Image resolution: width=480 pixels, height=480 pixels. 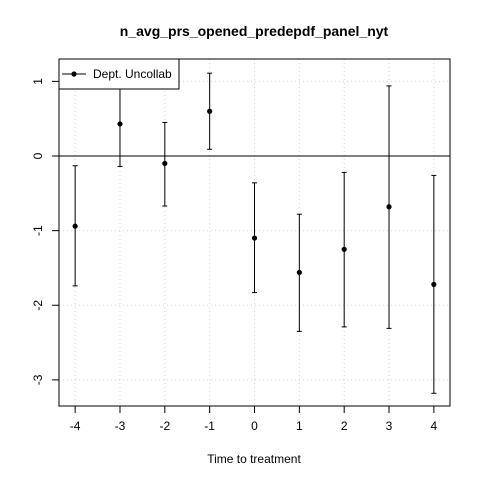 I want to click on y-tick-label: -1, so click(x=38, y=230).